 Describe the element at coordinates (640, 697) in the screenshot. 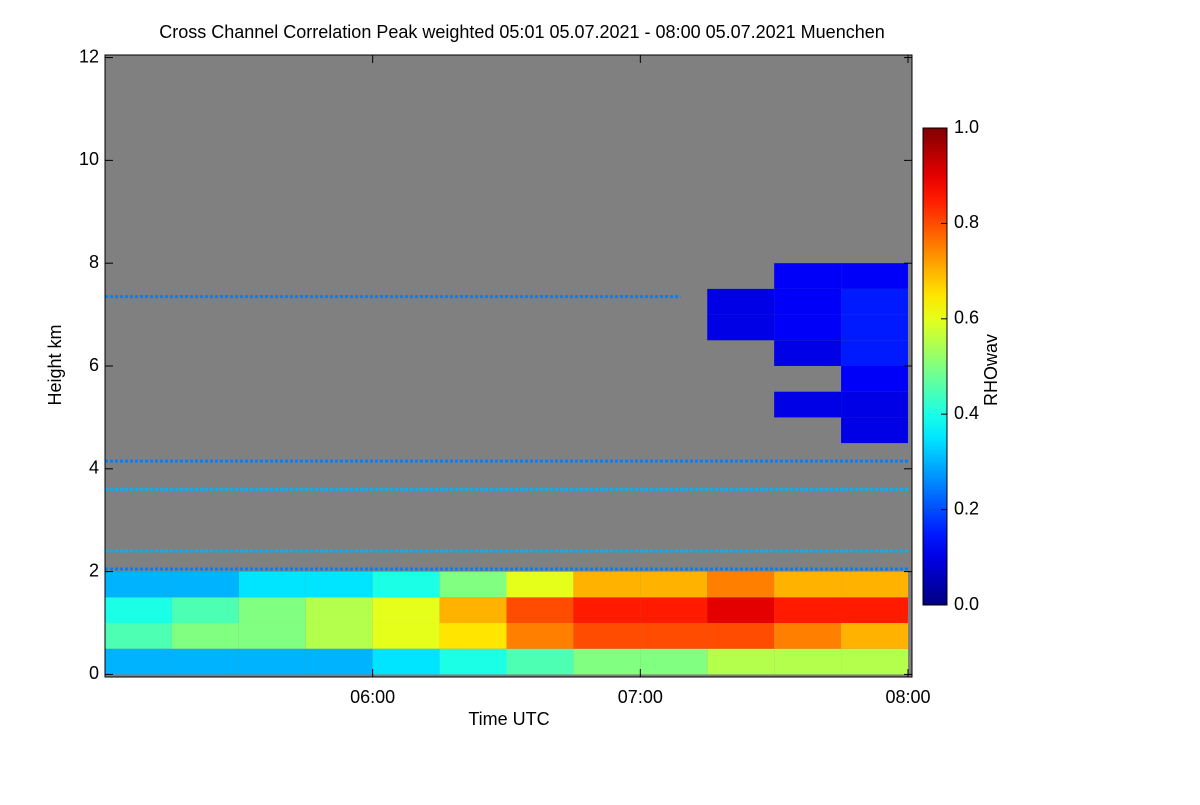

I see `x-tick-label: 07:00` at that location.